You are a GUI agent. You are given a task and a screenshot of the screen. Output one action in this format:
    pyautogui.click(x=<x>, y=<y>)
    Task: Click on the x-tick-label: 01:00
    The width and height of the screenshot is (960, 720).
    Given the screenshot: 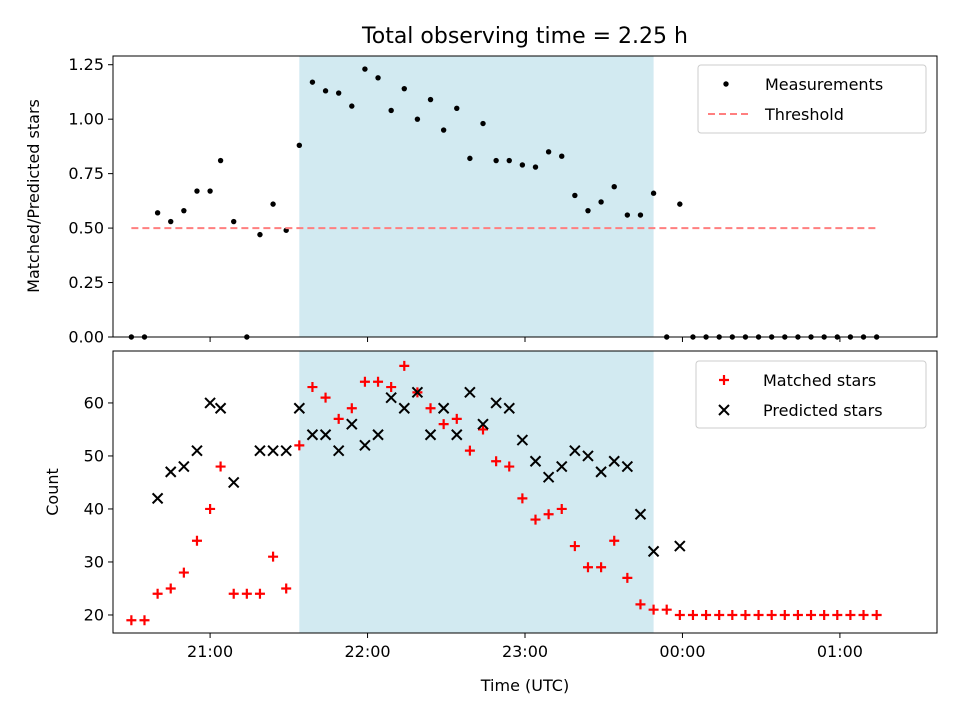 What is the action you would take?
    pyautogui.click(x=840, y=651)
    